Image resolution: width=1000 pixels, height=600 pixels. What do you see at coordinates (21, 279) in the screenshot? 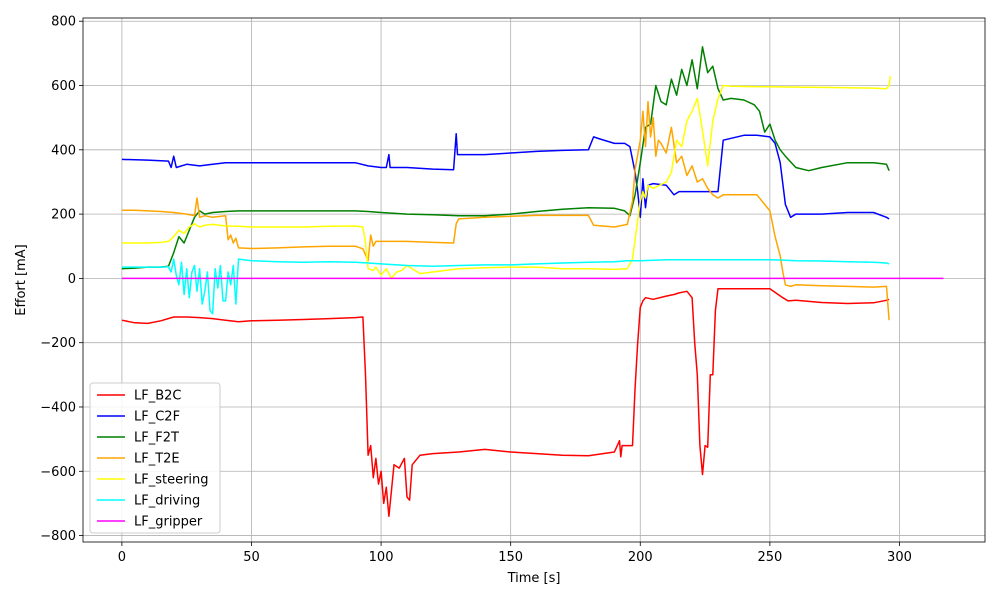
I see `y-axis-label: Effort [mA]` at bounding box center [21, 279].